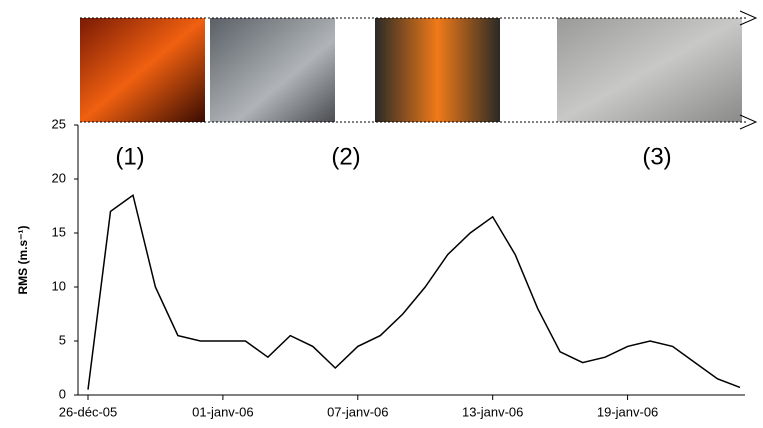 The image size is (763, 428). I want to click on annotation: (2), so click(345, 156).